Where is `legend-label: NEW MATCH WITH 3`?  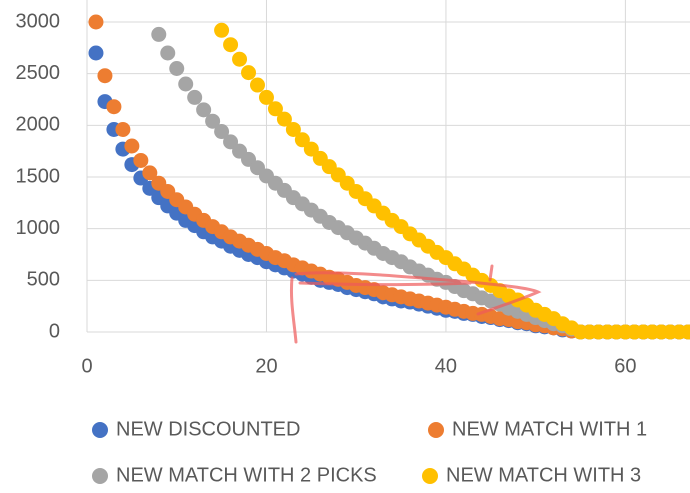
legend-label: NEW MATCH WITH 3 is located at coordinates (543, 475).